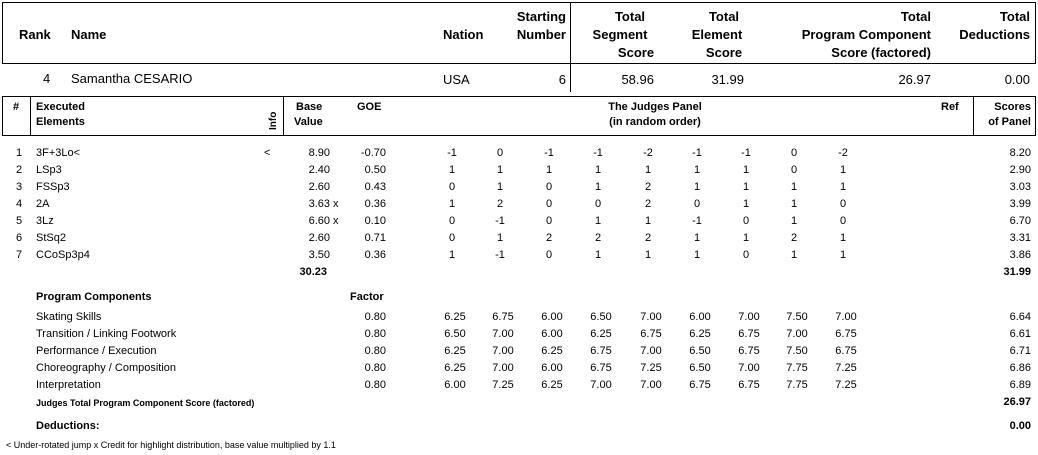 Image resolution: width=1038 pixels, height=455 pixels. What do you see at coordinates (60, 107) in the screenshot?
I see `executed-header-1: Executed` at bounding box center [60, 107].